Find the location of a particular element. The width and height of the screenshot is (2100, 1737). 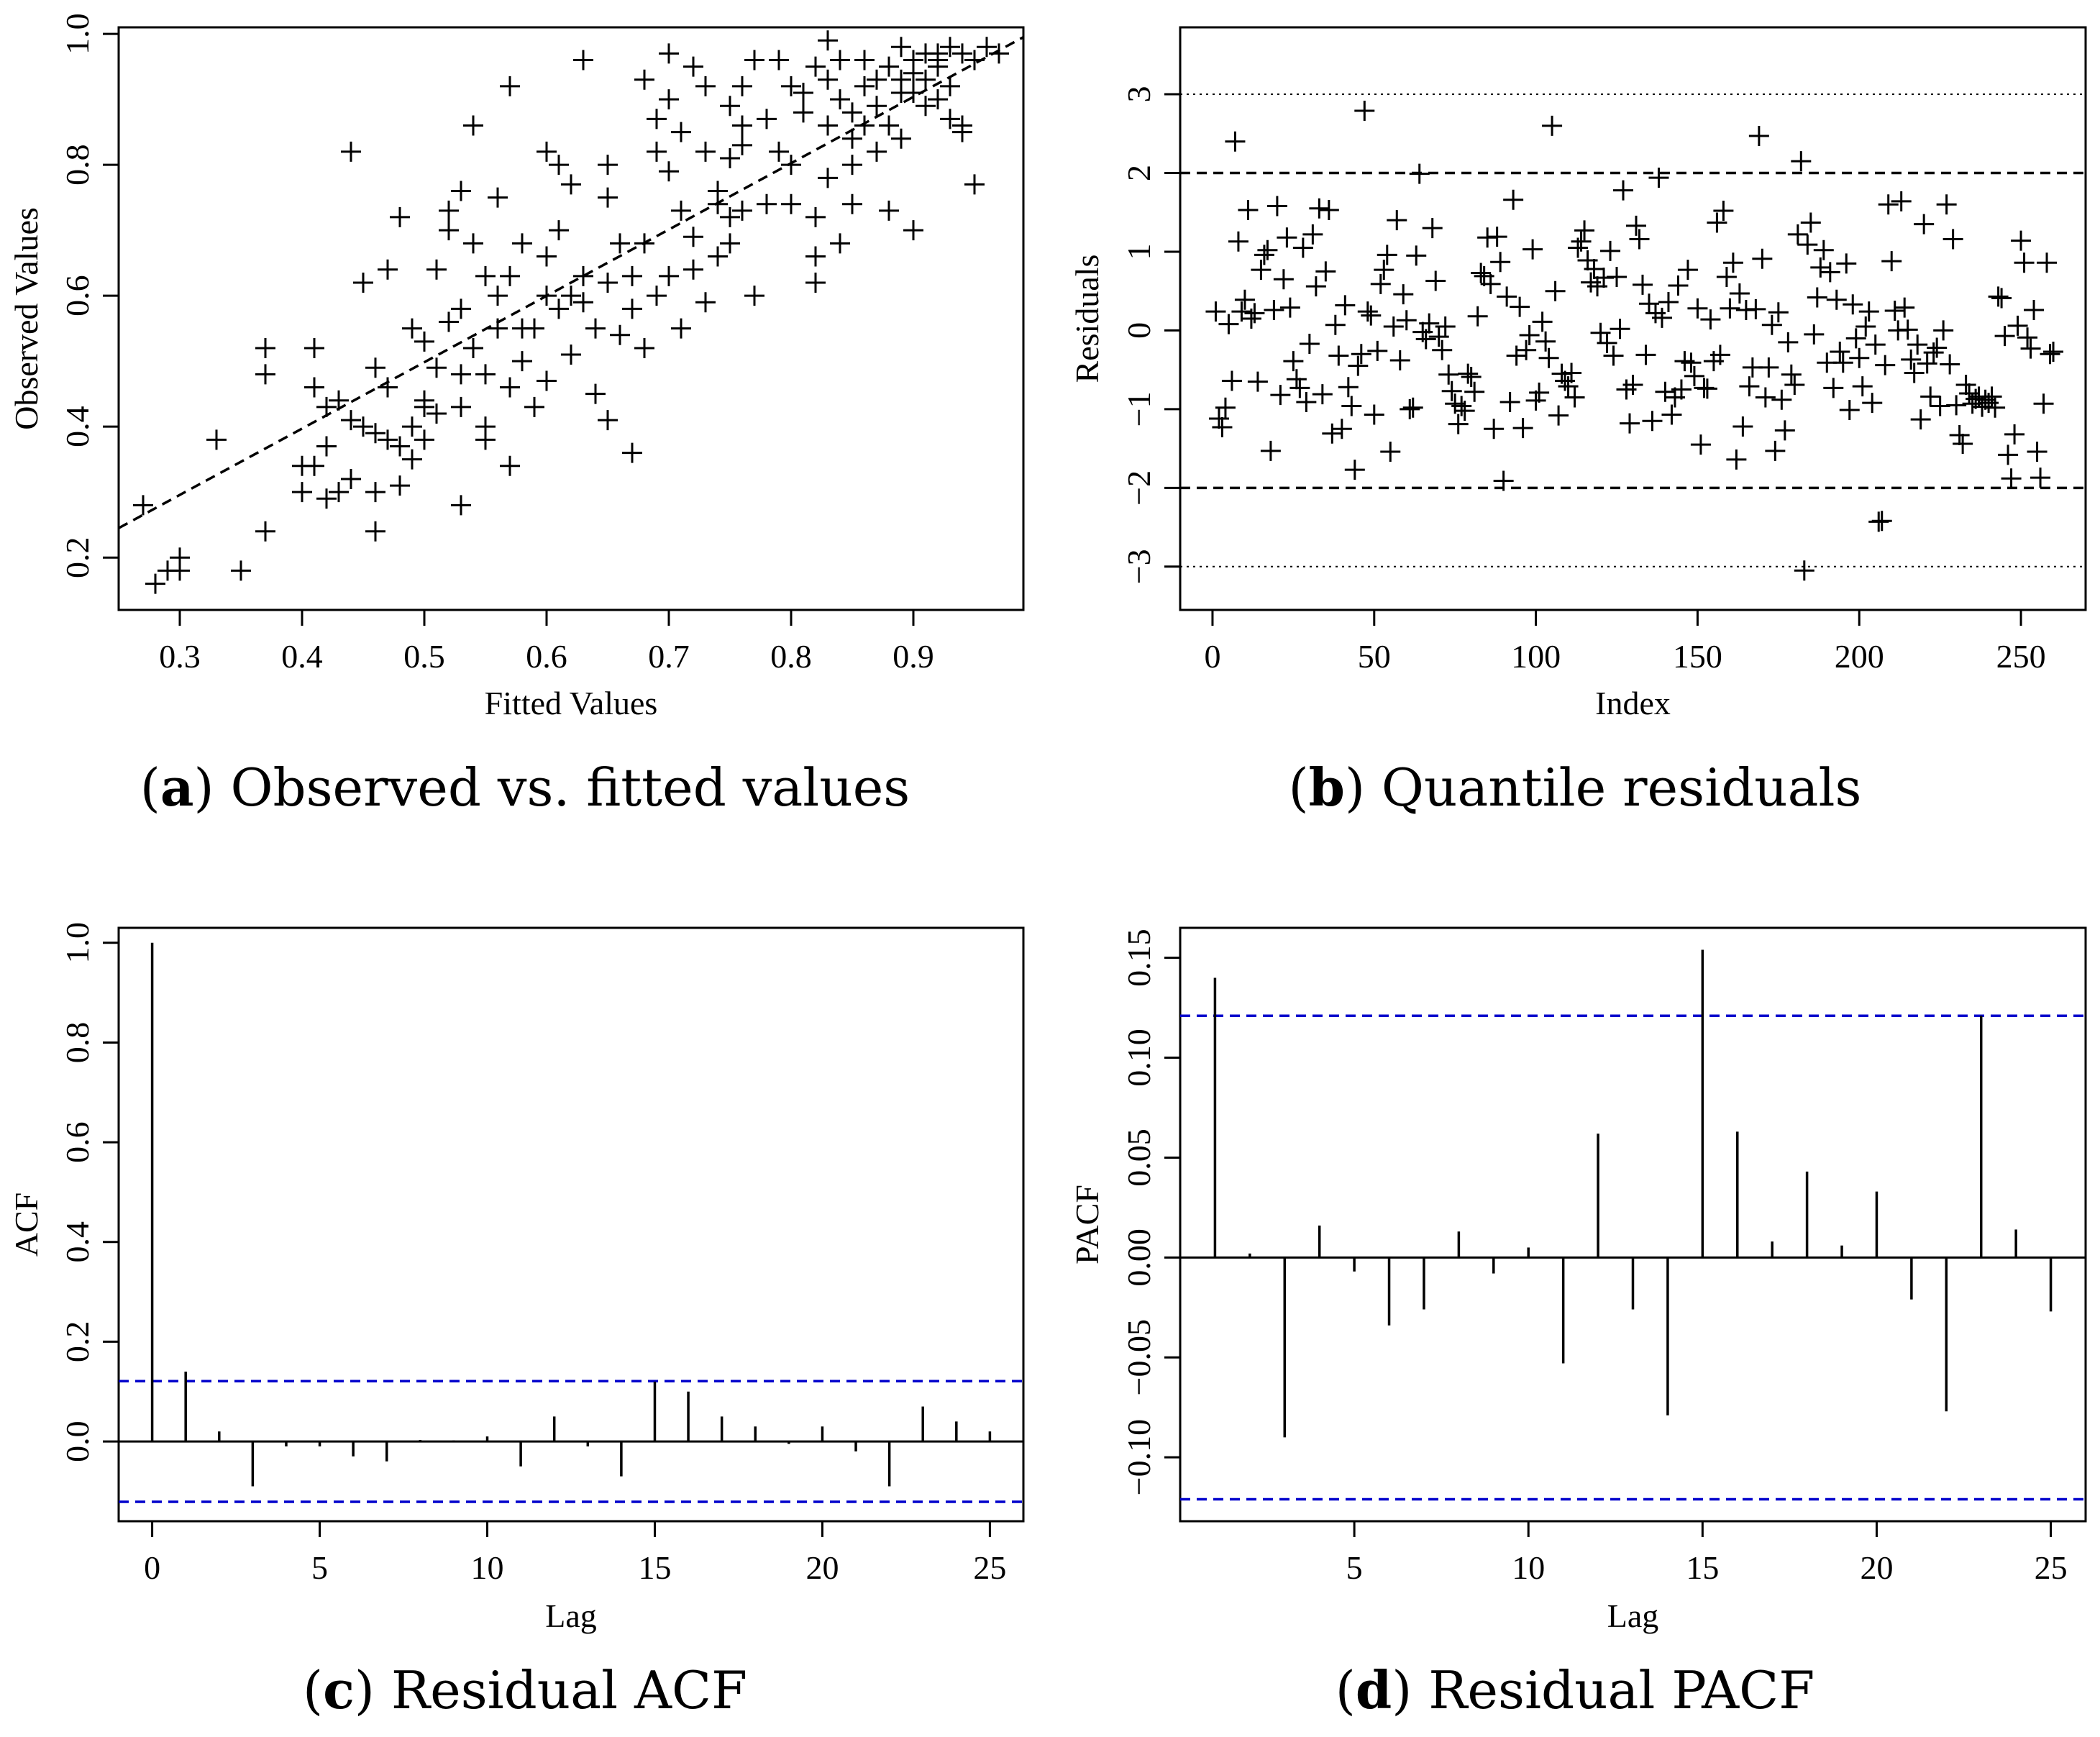

chart-c-xtick-label: 20 is located at coordinates (822, 1567).